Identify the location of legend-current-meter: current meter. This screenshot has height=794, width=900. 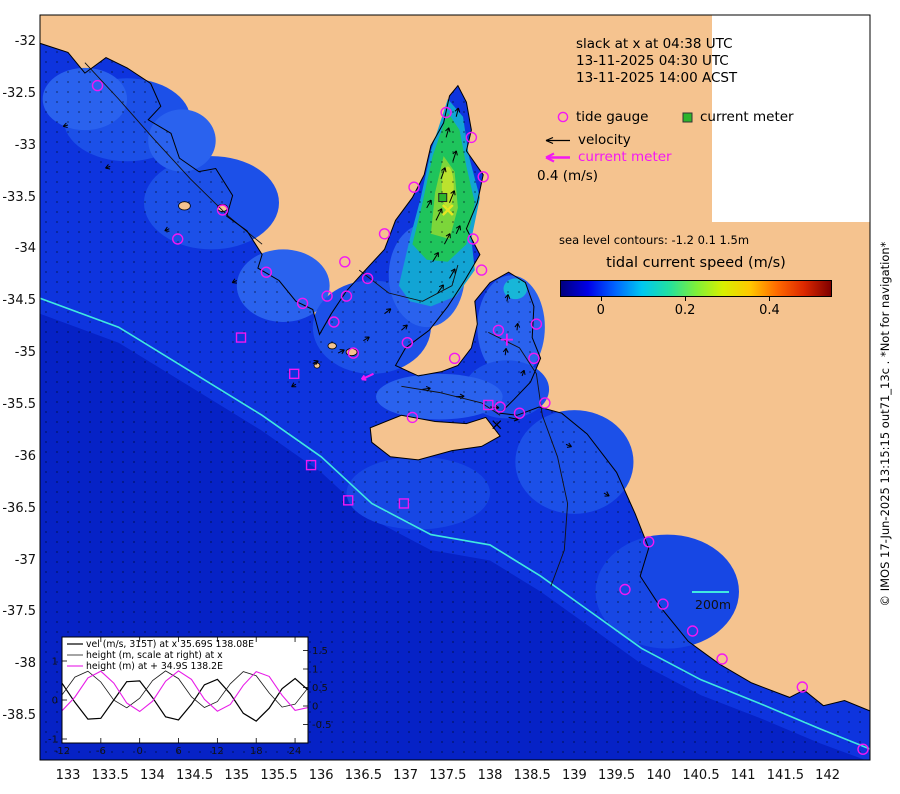
(737, 117).